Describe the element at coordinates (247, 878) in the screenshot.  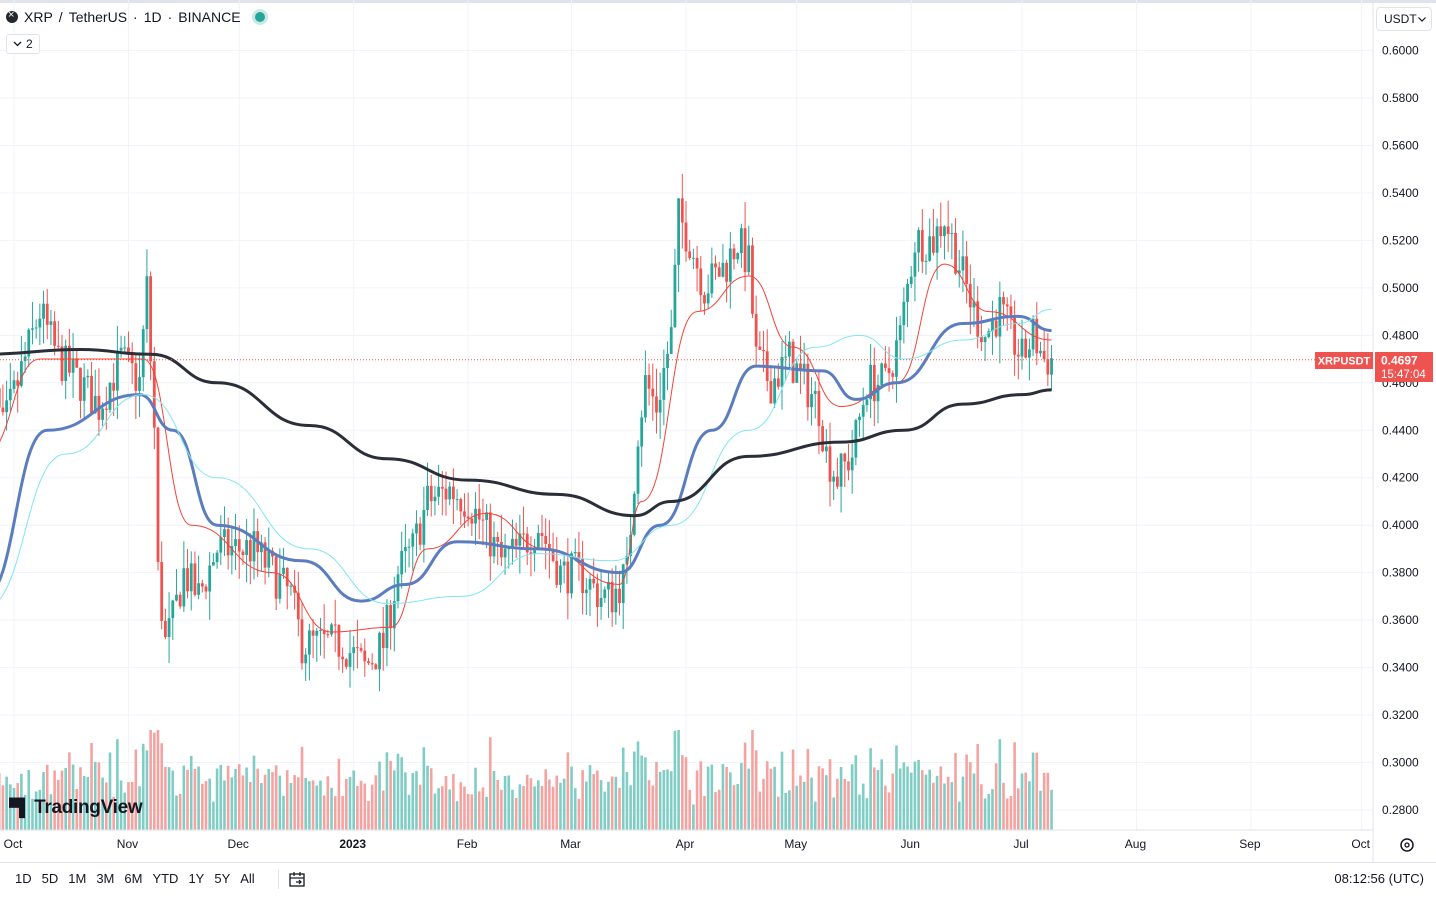
I see `range-button-all: All` at that location.